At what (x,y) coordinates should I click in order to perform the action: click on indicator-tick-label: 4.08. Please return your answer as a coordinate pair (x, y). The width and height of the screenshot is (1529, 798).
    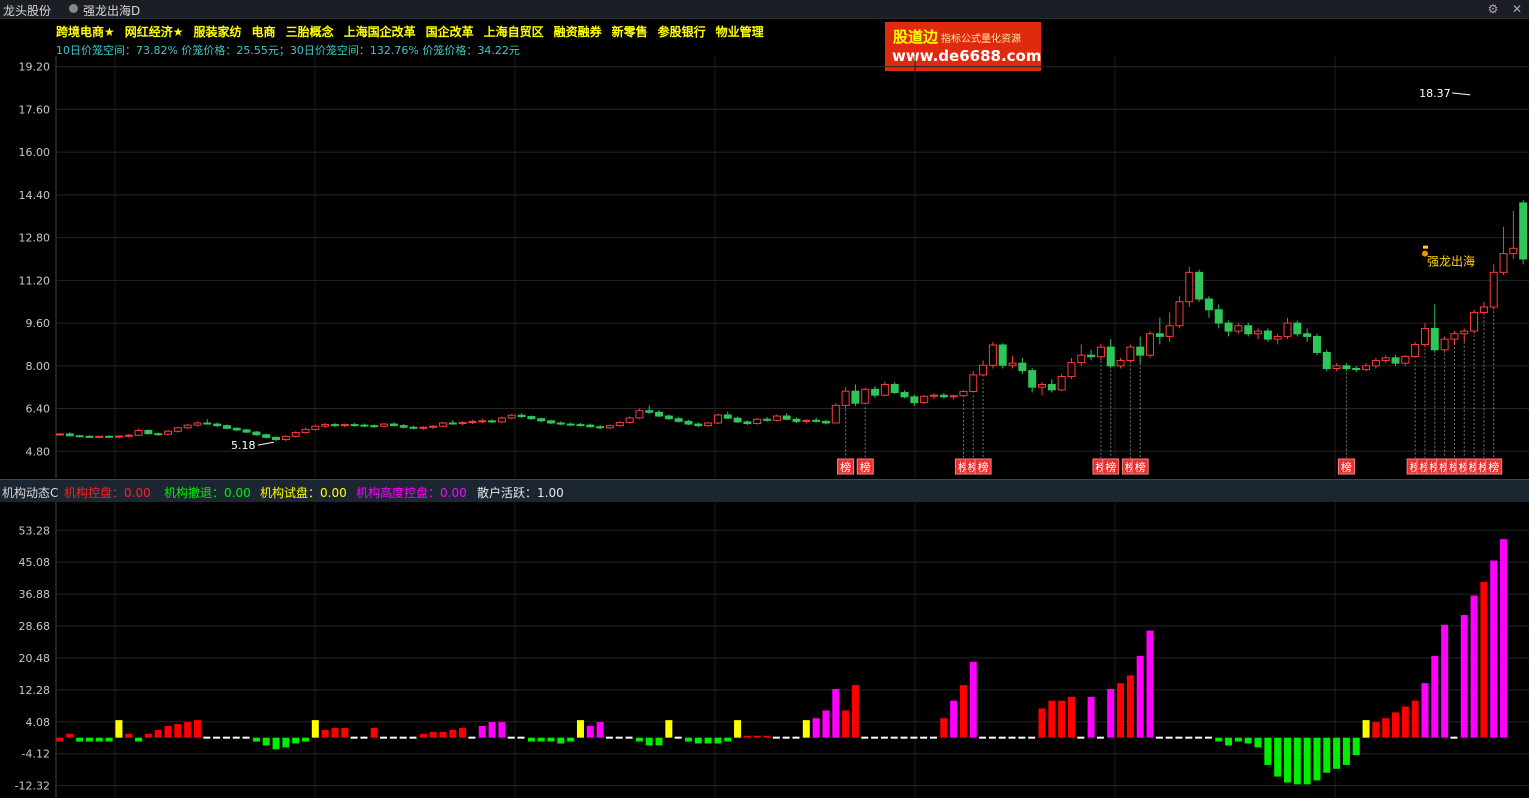
    Looking at the image, I should click on (38, 722).